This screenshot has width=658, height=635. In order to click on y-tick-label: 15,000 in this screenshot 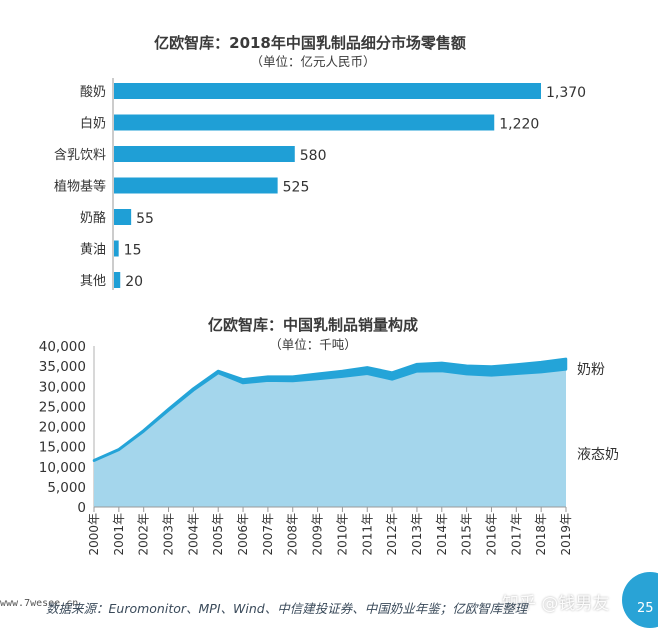, I will do `click(62, 448)`.